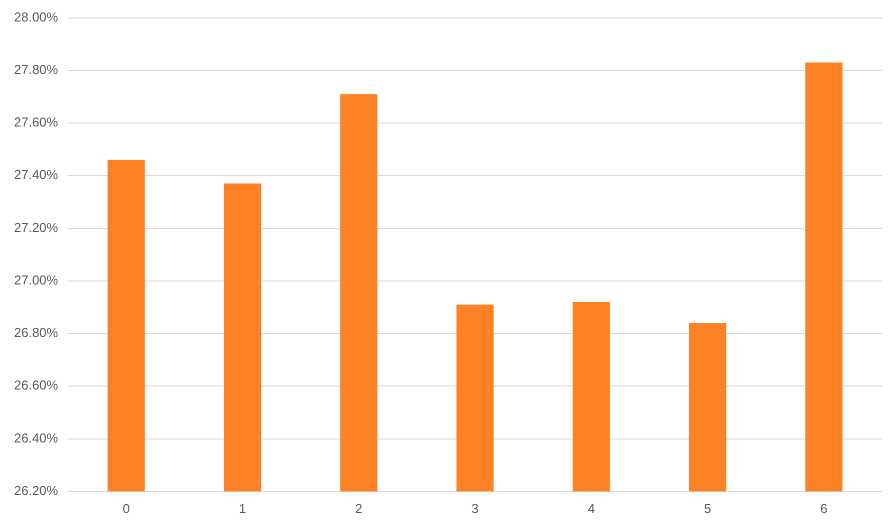 Image resolution: width=892 pixels, height=531 pixels. Describe the element at coordinates (591, 508) in the screenshot. I see `x-tick-label: 4` at that location.